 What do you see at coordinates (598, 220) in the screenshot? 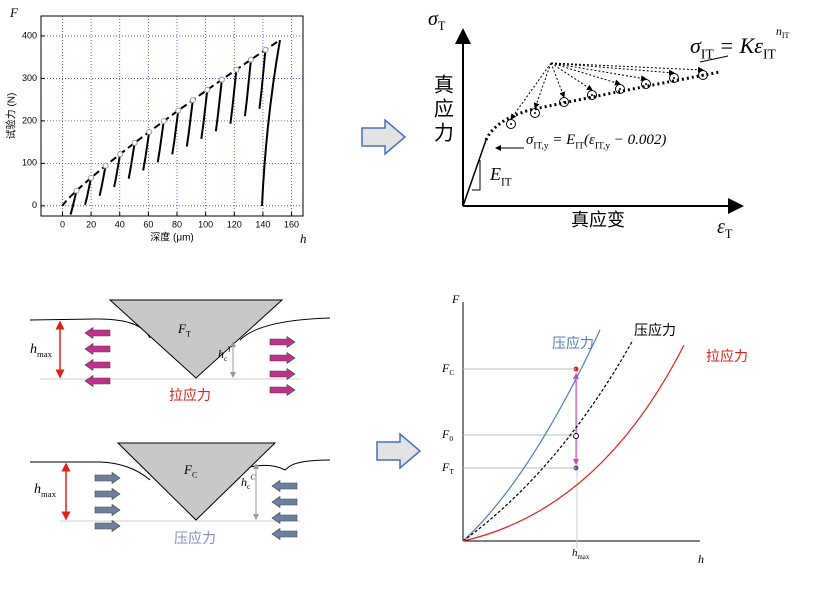
I see `x-title: 真应变` at bounding box center [598, 220].